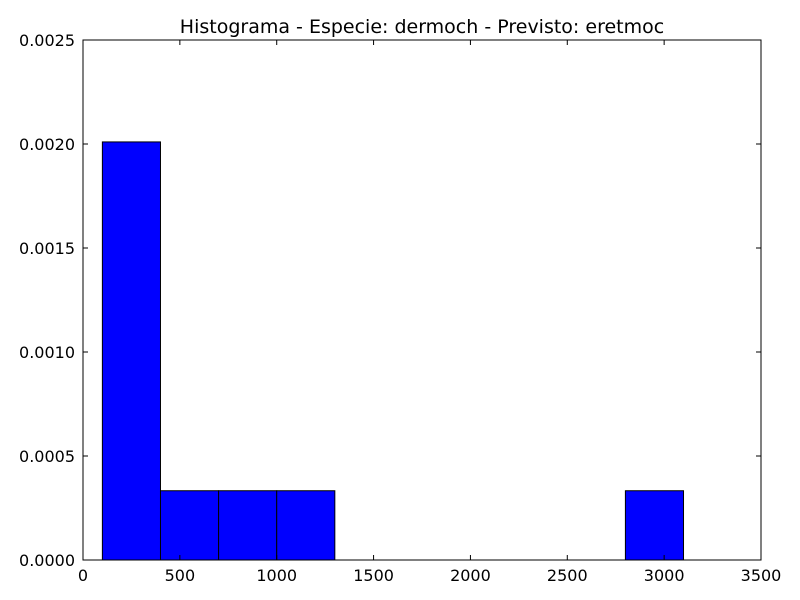 The width and height of the screenshot is (800, 600). I want to click on x-tick-label-3: 1500, so click(373, 575).